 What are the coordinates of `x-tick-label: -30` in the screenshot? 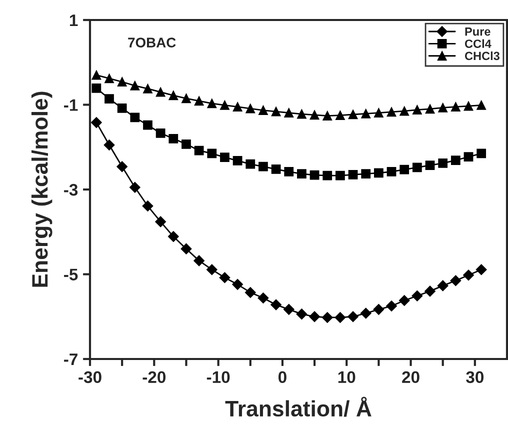 It's located at (90, 377).